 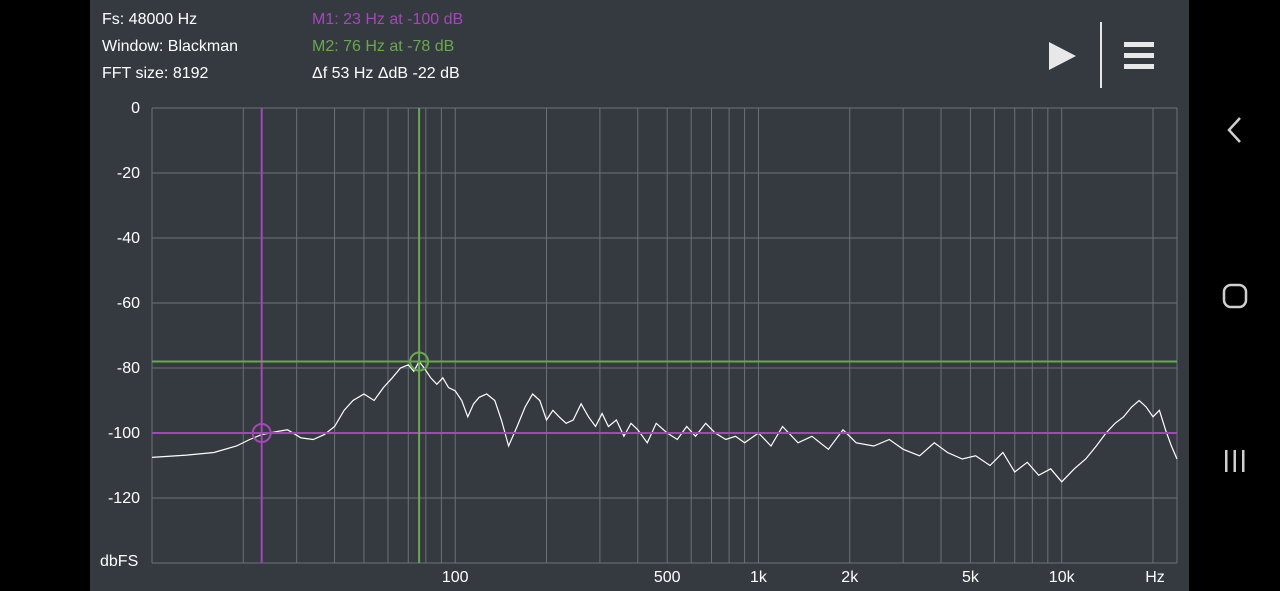 I want to click on window-label: Window: Blackman, so click(x=170, y=46).